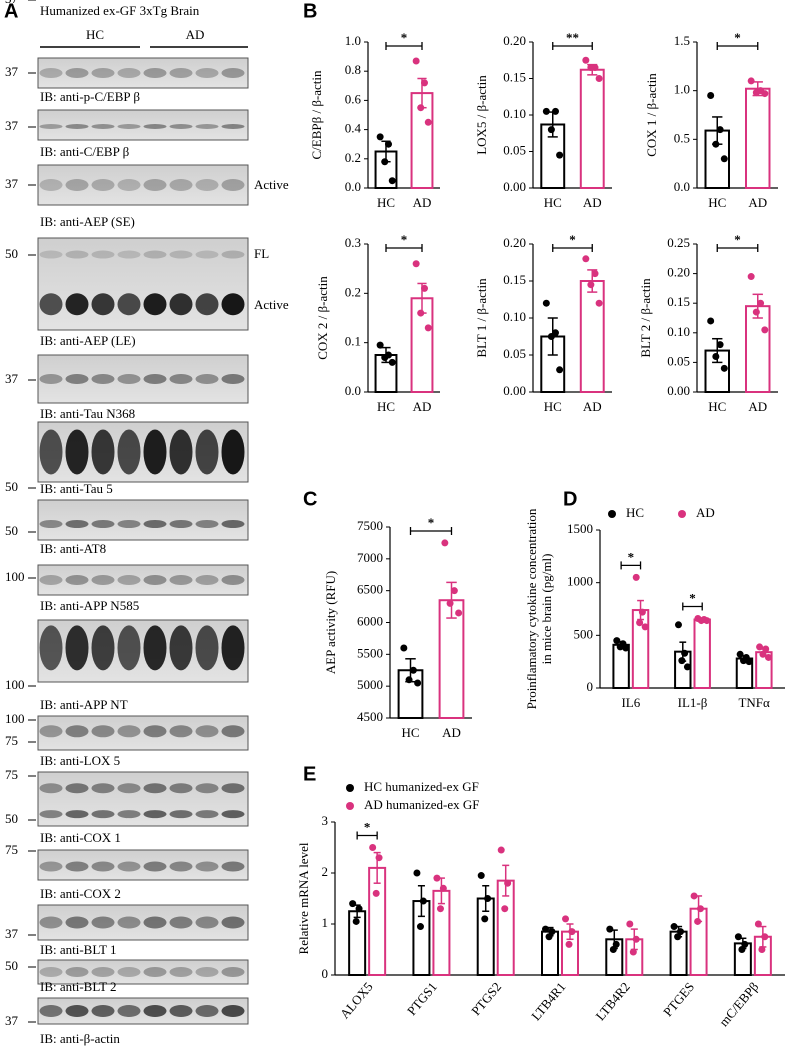 The width and height of the screenshot is (794, 1050). What do you see at coordinates (553, 202) in the screenshot?
I see `x-tick-label: HC` at bounding box center [553, 202].